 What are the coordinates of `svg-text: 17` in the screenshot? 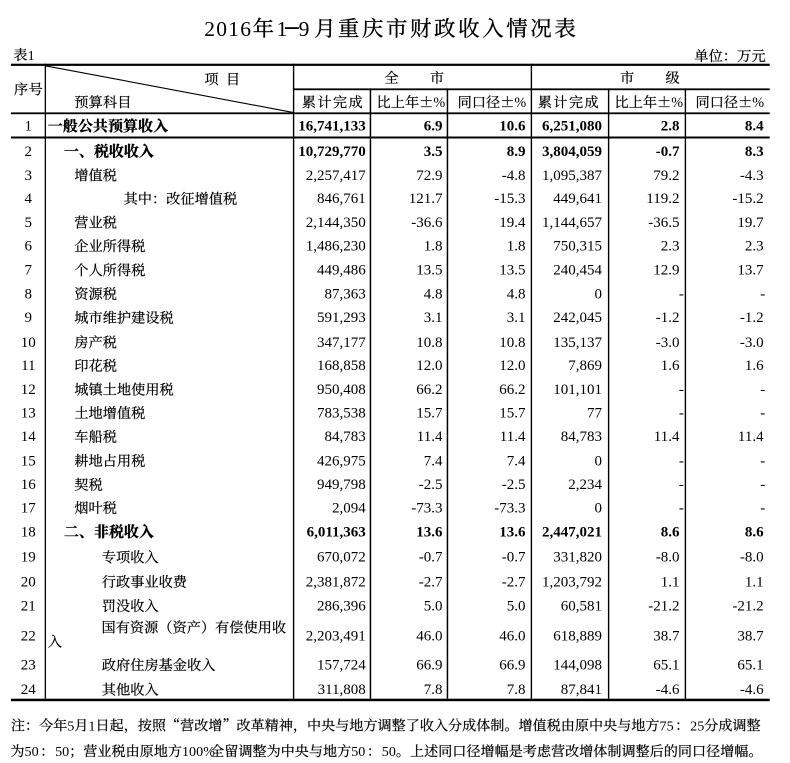 It's located at (29, 508).